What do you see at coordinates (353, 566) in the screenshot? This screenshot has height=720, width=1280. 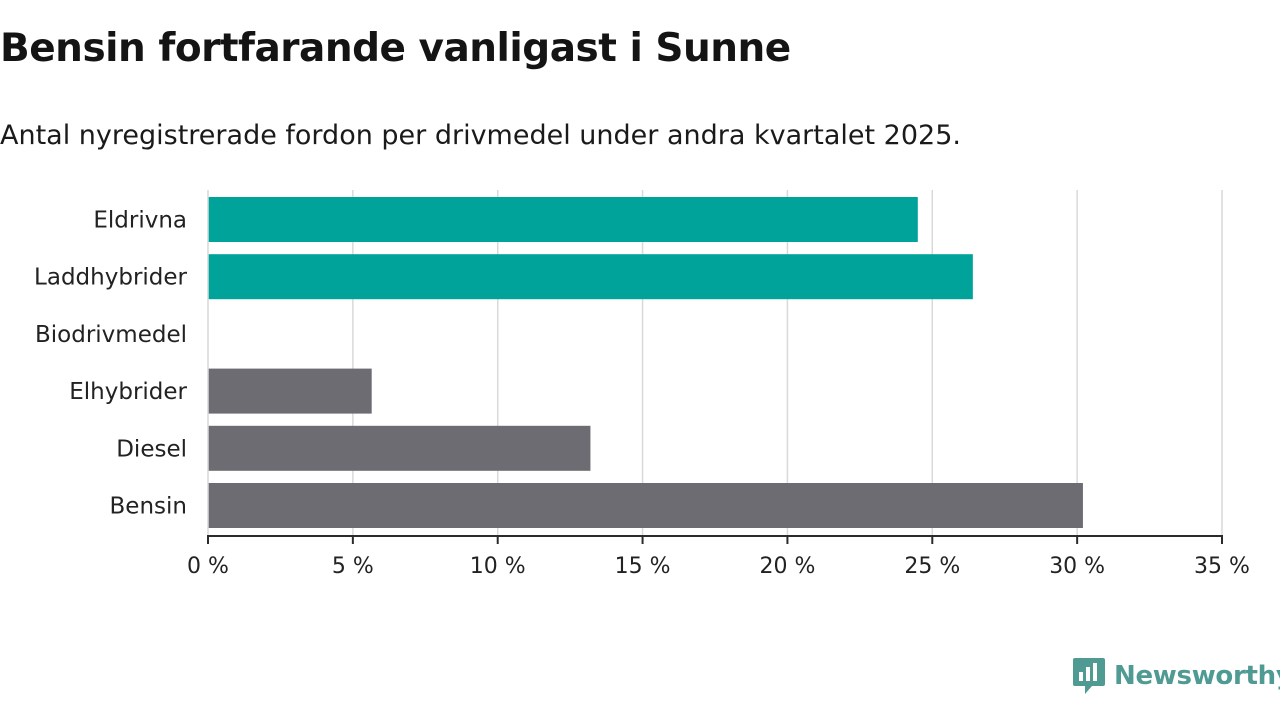 I see `x-tick-label: 5 %` at bounding box center [353, 566].